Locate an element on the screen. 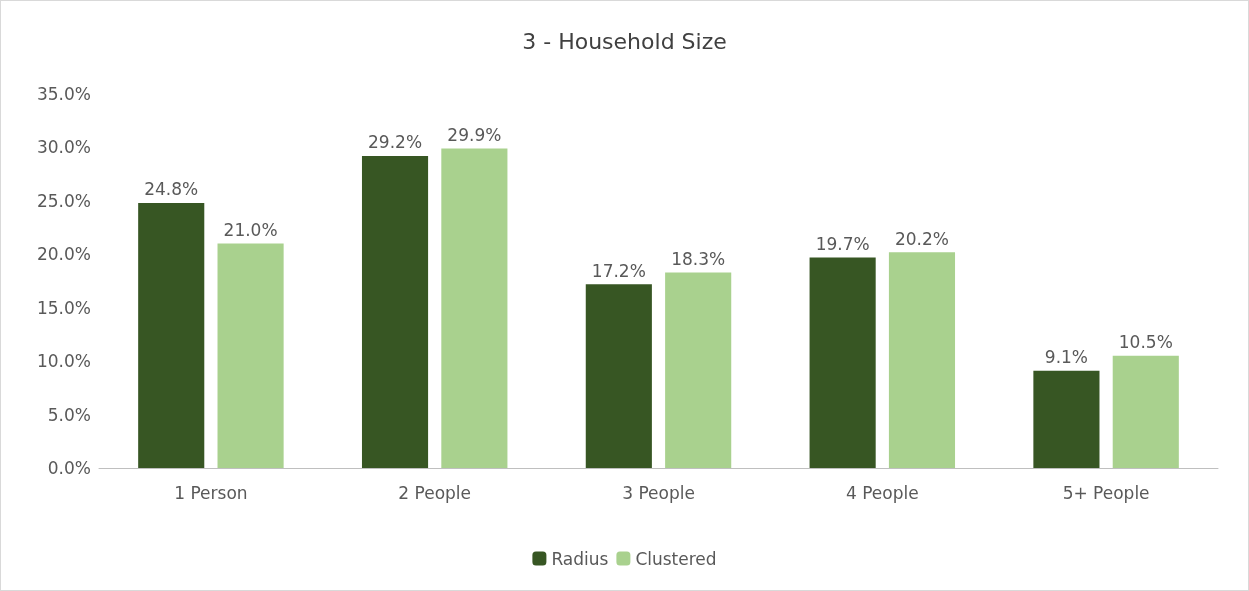 This screenshot has width=1249, height=591. x-tick-label: 5+ People is located at coordinates (1106, 492).